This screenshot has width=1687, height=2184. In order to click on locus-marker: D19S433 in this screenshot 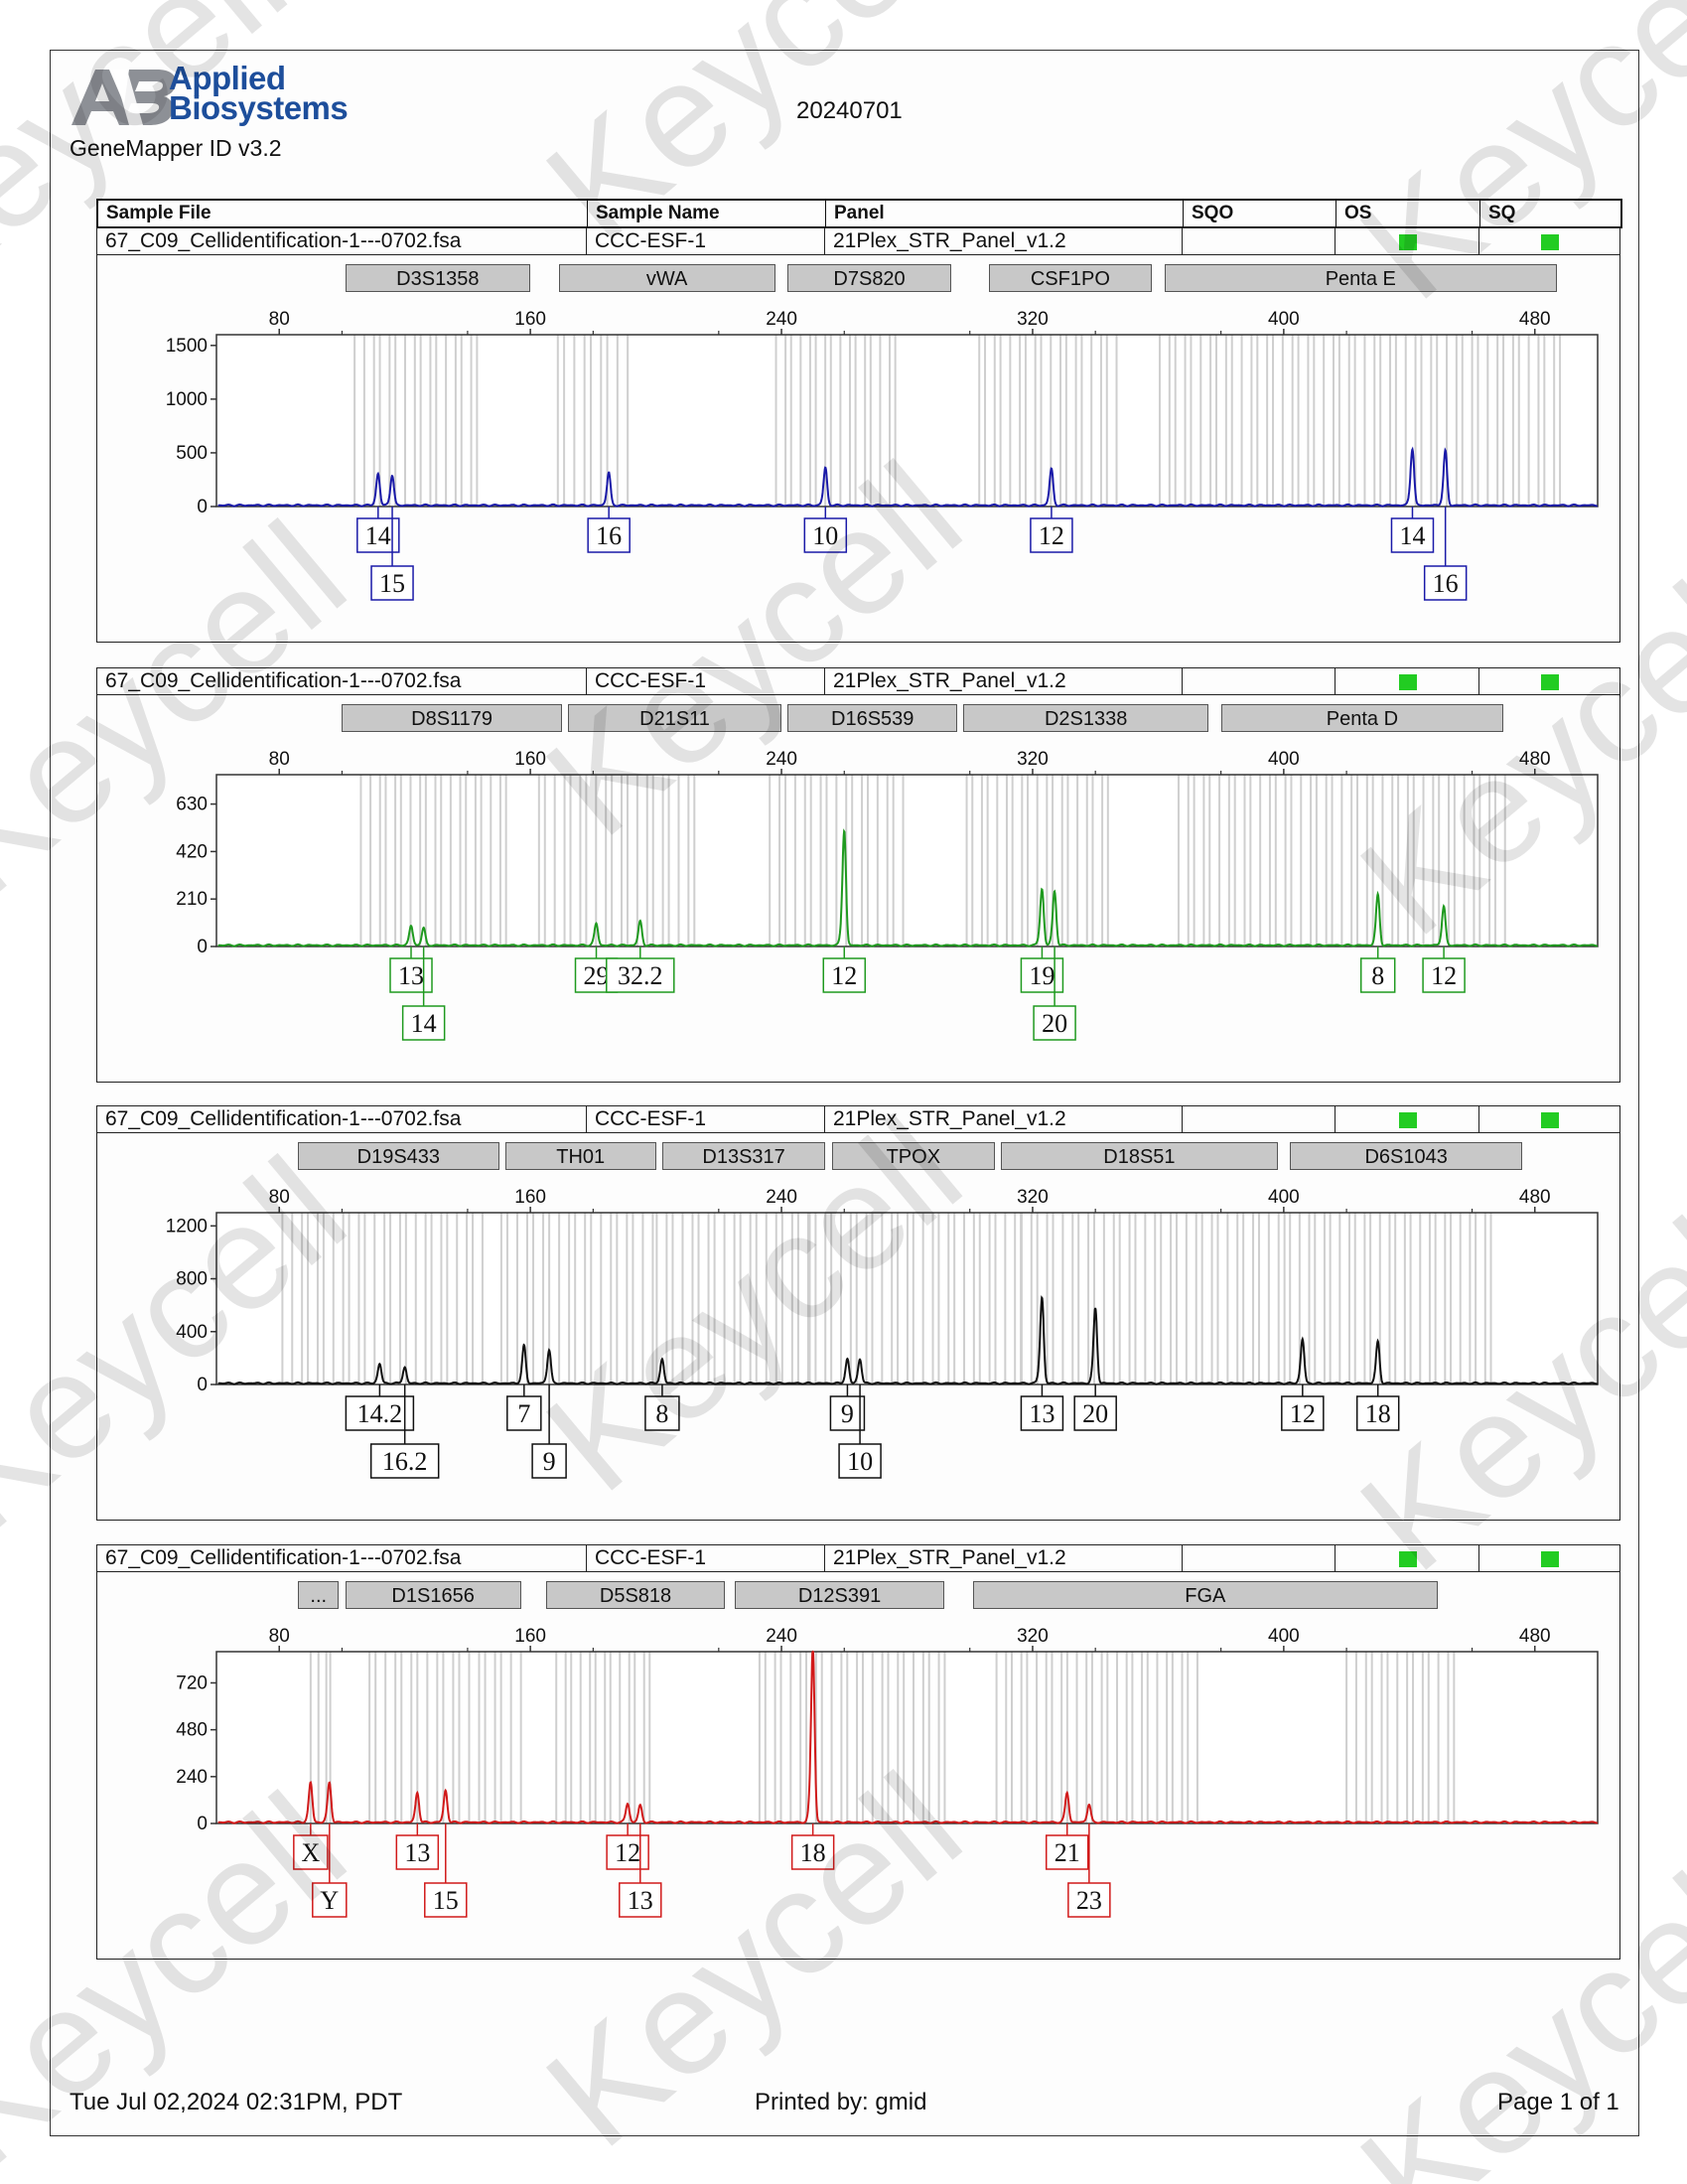, I will do `click(398, 1156)`.